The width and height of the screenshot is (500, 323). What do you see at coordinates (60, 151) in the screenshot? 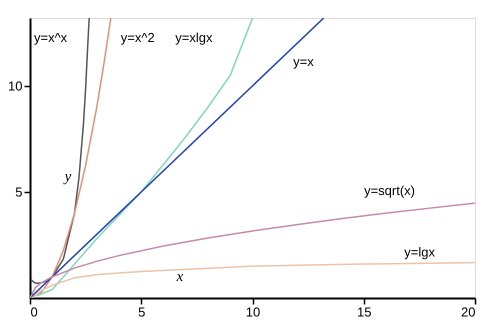
I see `line-series` at bounding box center [60, 151].